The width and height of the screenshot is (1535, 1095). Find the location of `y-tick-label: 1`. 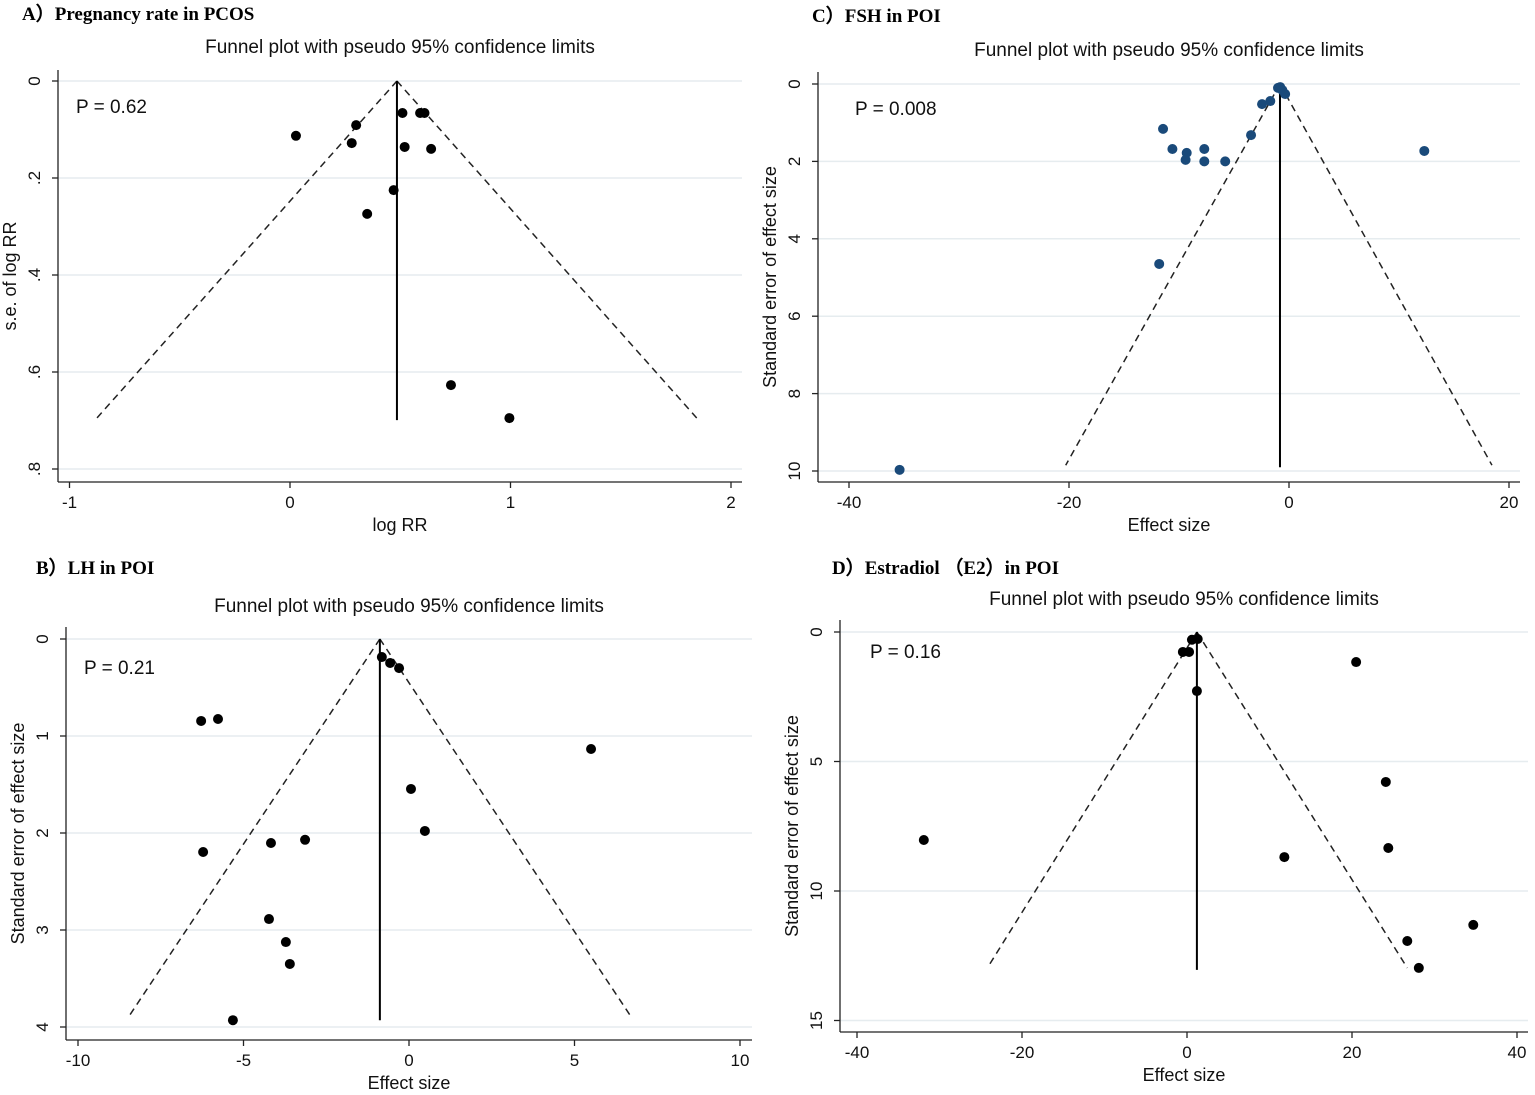

y-tick-label: 1 is located at coordinates (42, 735).